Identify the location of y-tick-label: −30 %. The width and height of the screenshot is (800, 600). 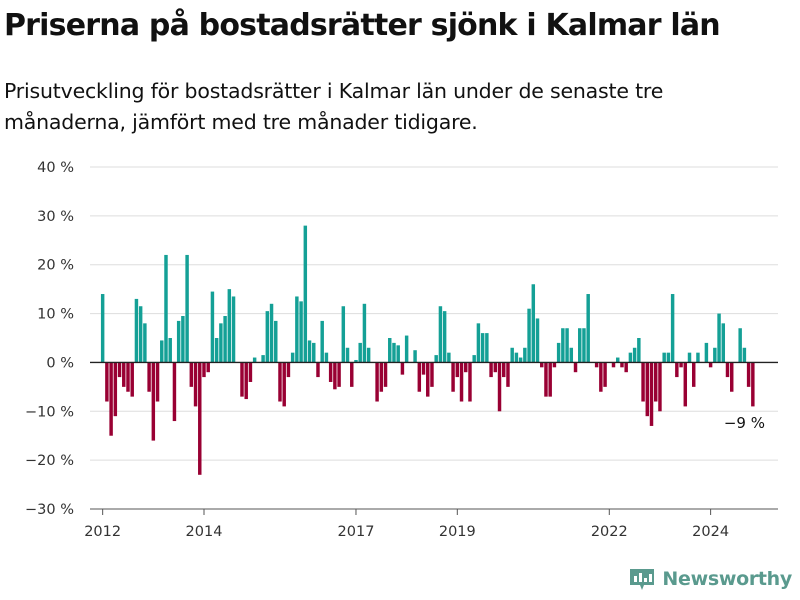
(49, 510).